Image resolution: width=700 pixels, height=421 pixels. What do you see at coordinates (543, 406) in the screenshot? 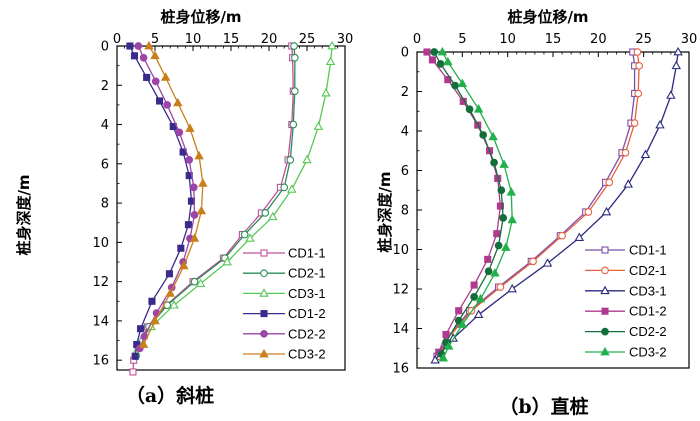
I see `panel-caption: （b）直桩` at bounding box center [543, 406].